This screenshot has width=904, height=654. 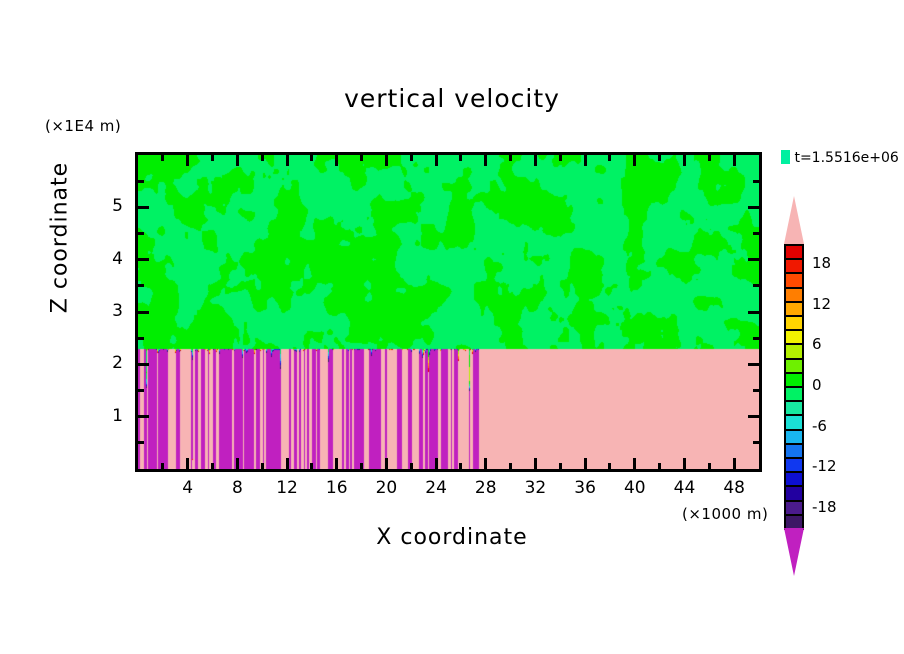 What do you see at coordinates (585, 488) in the screenshot?
I see `x-tick-label-36: 36` at bounding box center [585, 488].